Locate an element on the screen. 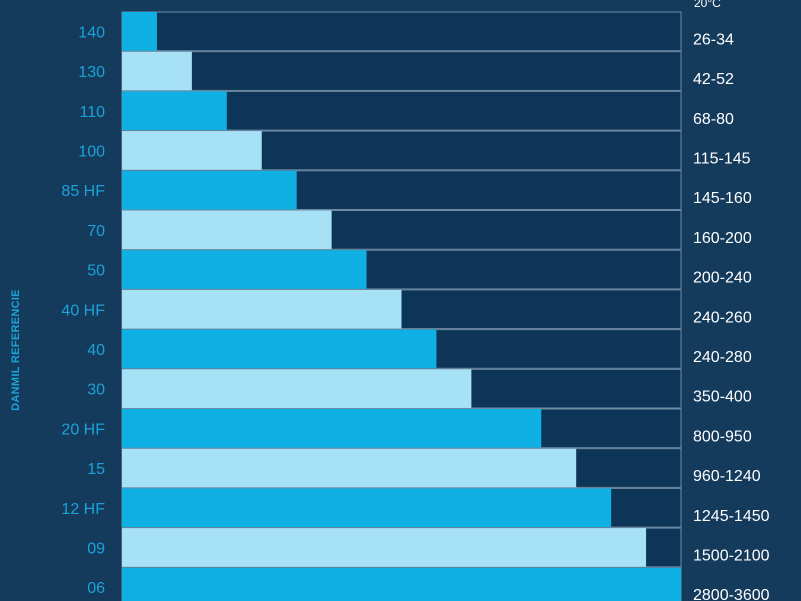 The image size is (801, 601). category-label: 110 is located at coordinates (92, 112).